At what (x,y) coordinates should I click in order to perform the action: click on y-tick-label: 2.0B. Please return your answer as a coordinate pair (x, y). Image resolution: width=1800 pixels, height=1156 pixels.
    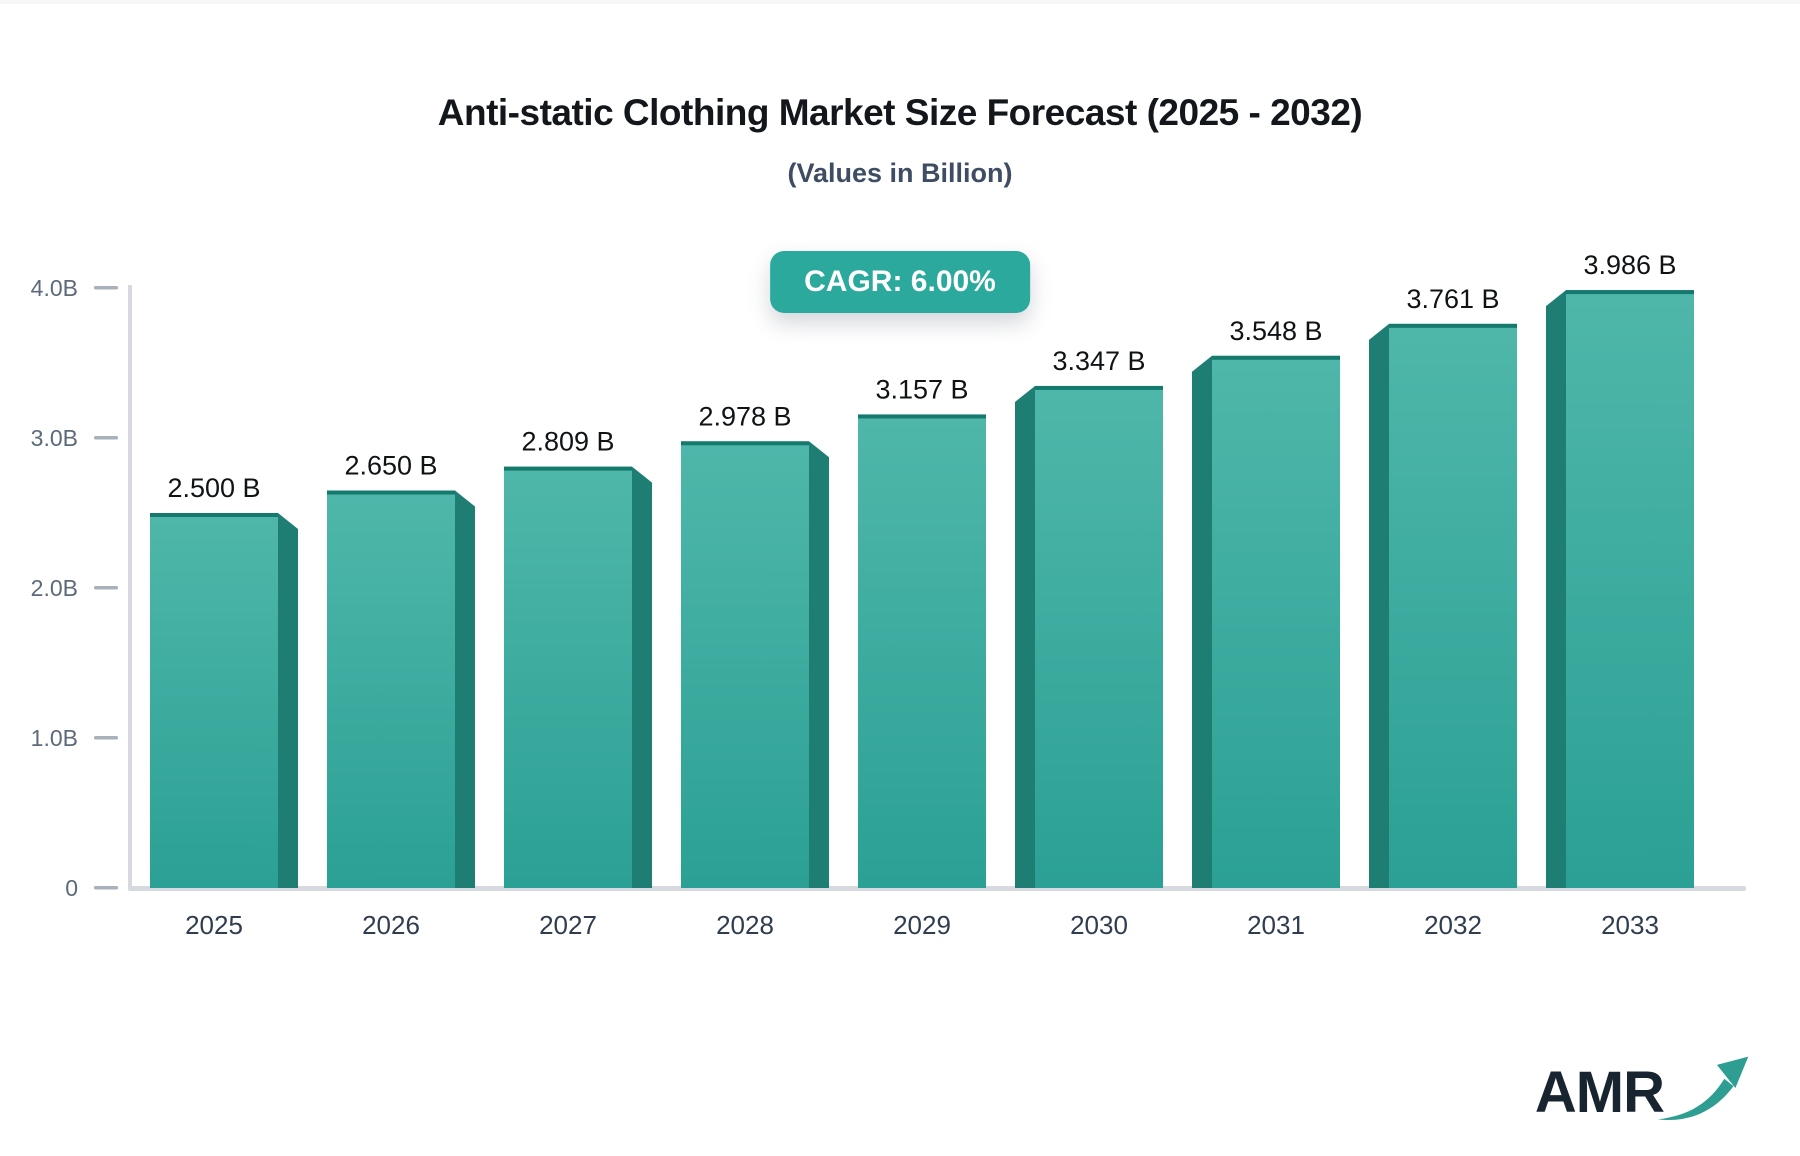
    Looking at the image, I should click on (54, 588).